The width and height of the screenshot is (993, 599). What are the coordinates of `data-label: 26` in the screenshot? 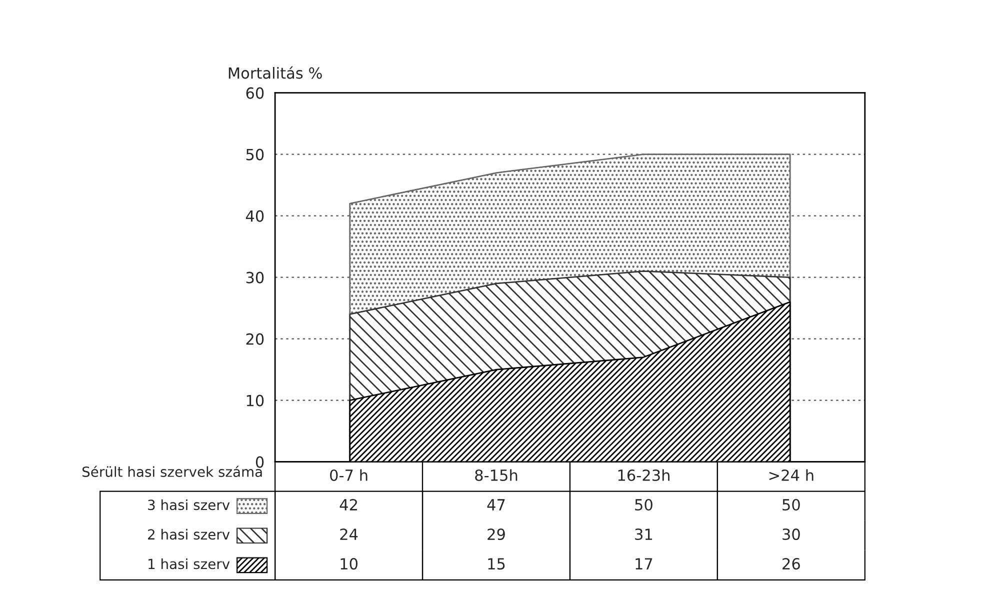 It's located at (791, 564).